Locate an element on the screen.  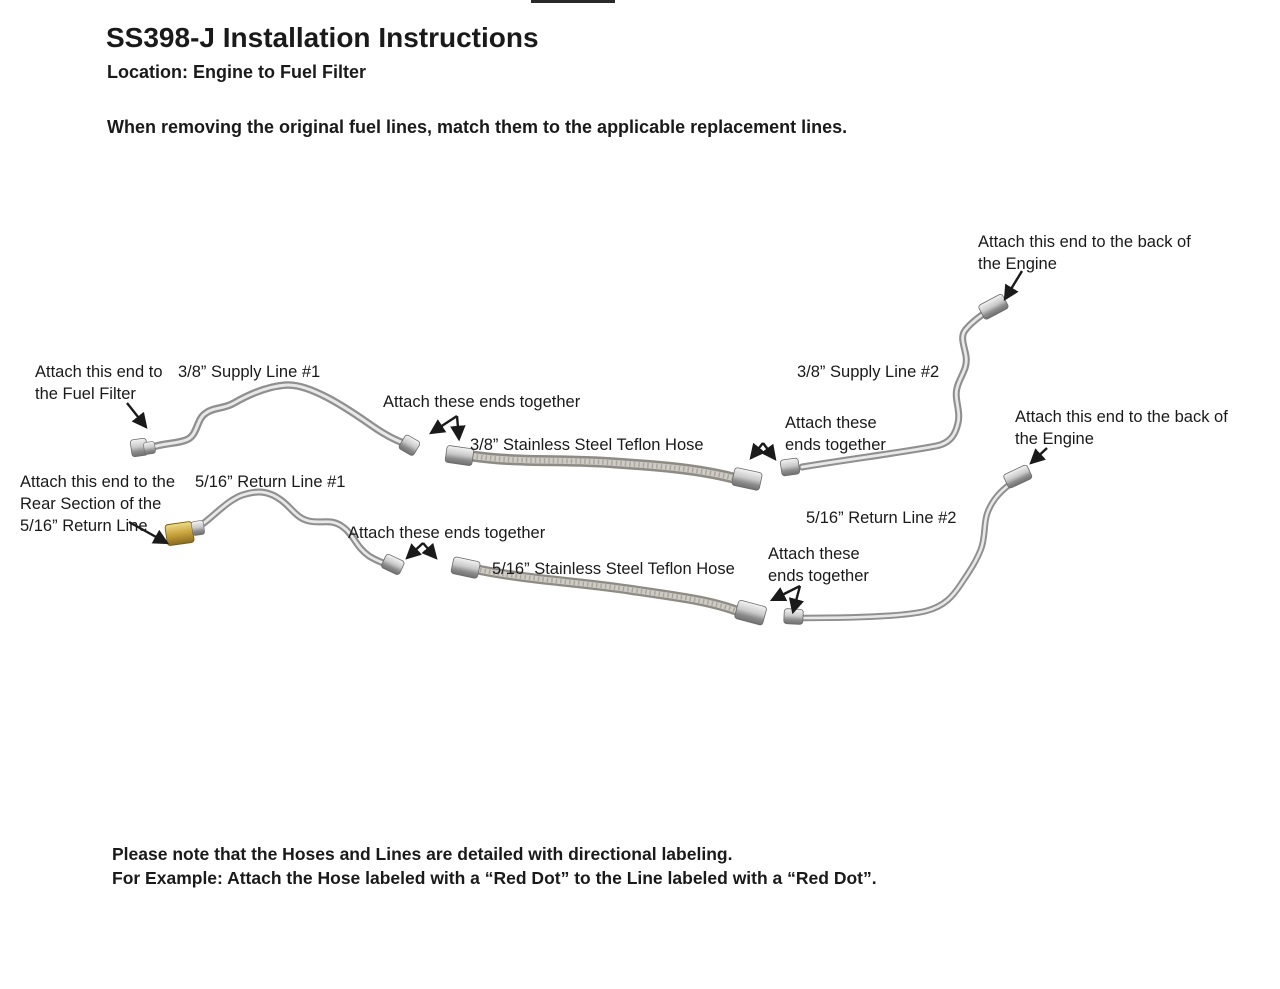
label-hose-516: 5/16” Stainless Steel Teflon Hose is located at coordinates (613, 569).